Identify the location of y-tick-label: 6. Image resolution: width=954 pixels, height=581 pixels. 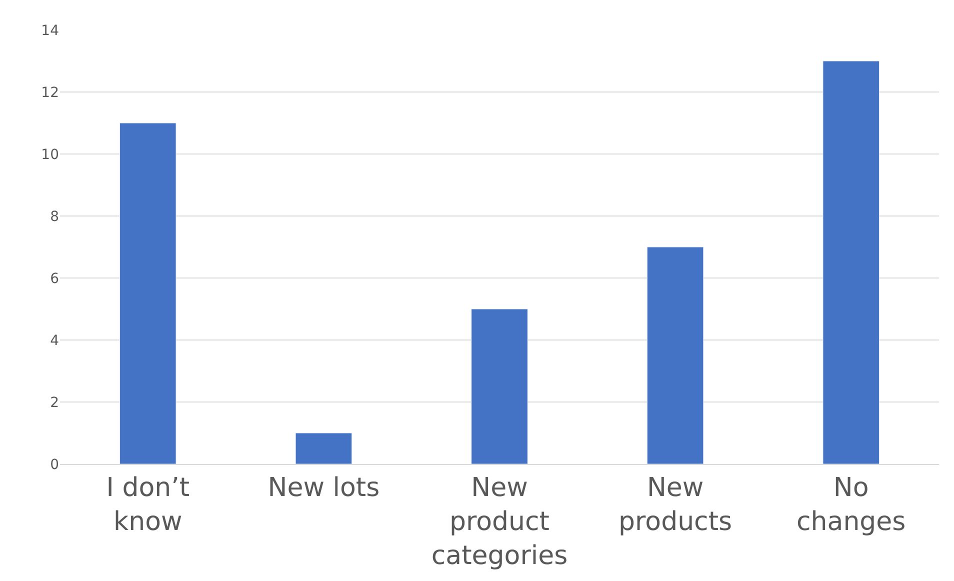
(55, 278).